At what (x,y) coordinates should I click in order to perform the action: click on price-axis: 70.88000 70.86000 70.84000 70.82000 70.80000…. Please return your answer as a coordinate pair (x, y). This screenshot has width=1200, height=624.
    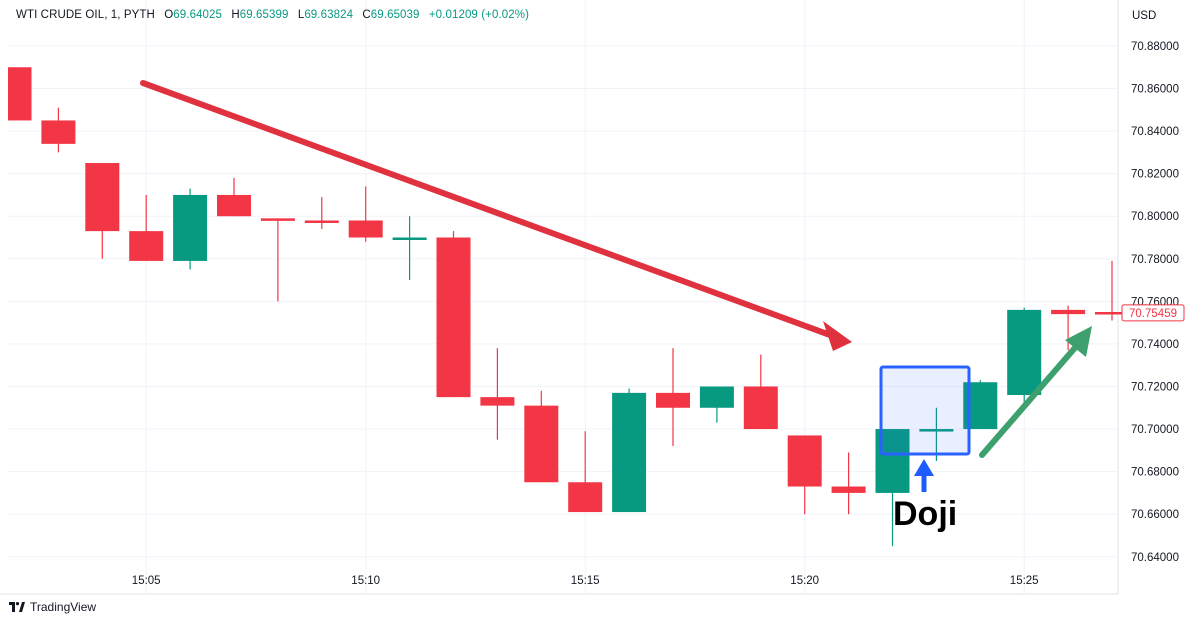
    Looking at the image, I should click on (1155, 302).